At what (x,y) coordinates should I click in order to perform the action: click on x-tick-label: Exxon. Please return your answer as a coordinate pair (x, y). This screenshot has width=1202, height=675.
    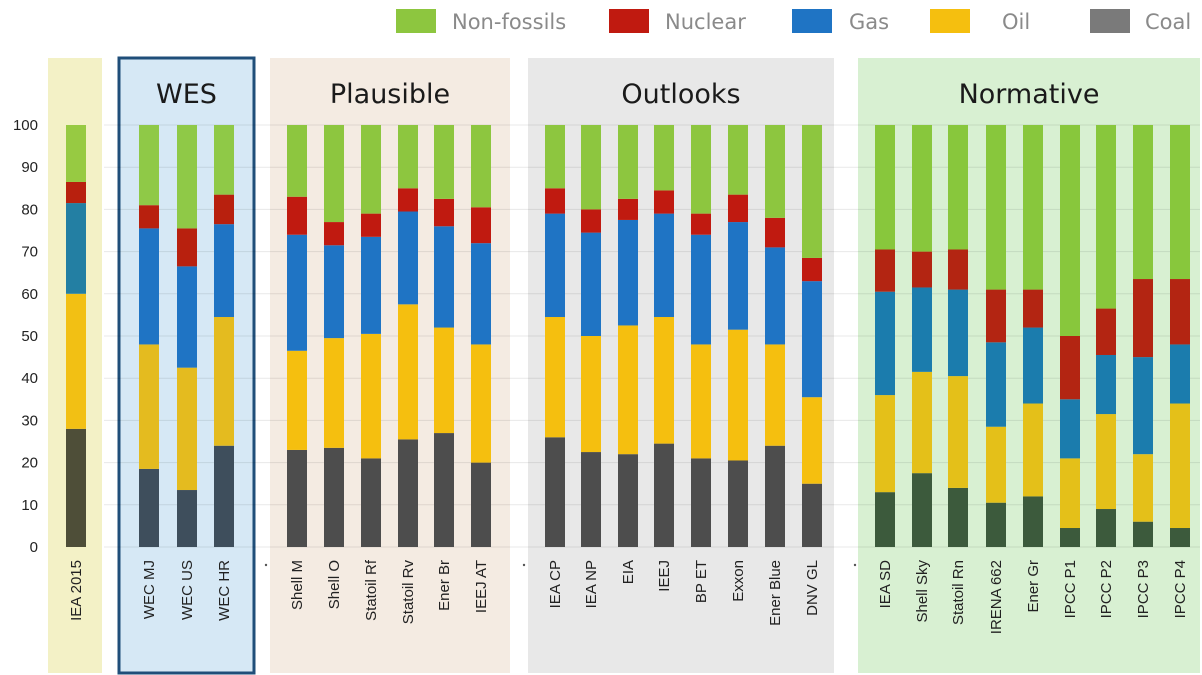
    Looking at the image, I should click on (738, 581).